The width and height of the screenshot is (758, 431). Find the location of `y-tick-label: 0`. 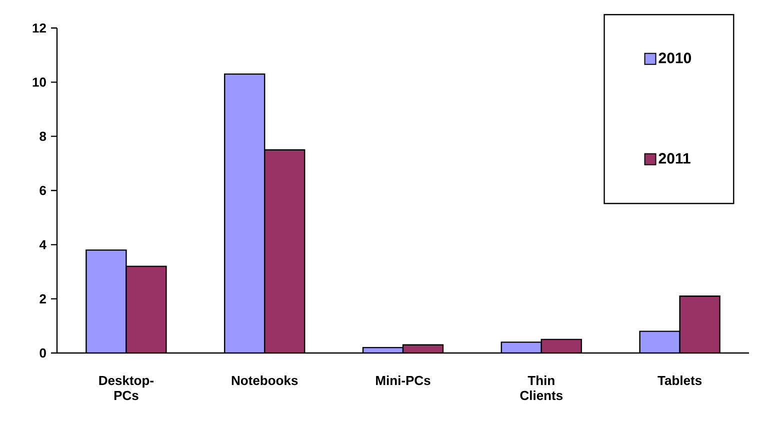

y-tick-label: 0 is located at coordinates (43, 353).